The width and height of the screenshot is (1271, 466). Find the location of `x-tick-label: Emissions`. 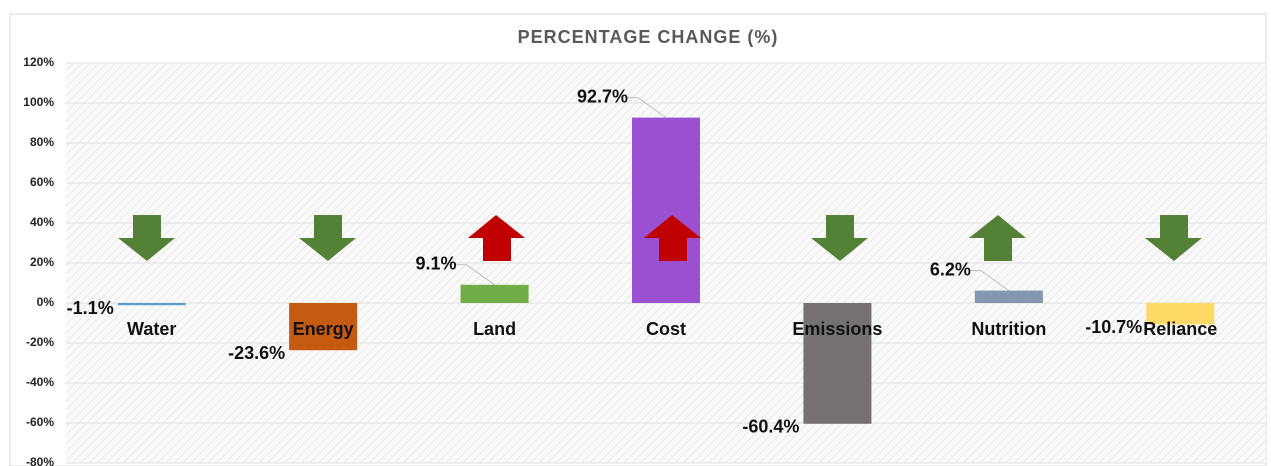

x-tick-label: Emissions is located at coordinates (837, 329).